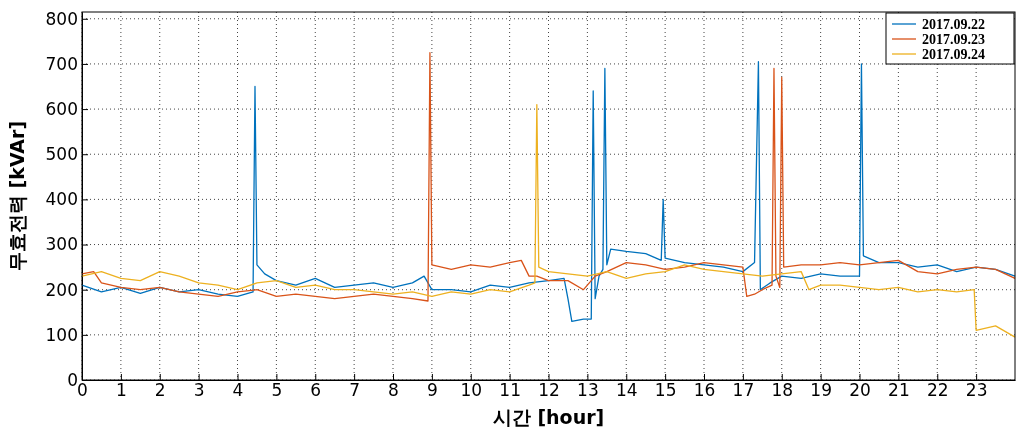 The image size is (1018, 430). What do you see at coordinates (782, 390) in the screenshot?
I see `x-tick-label: 18` at bounding box center [782, 390].